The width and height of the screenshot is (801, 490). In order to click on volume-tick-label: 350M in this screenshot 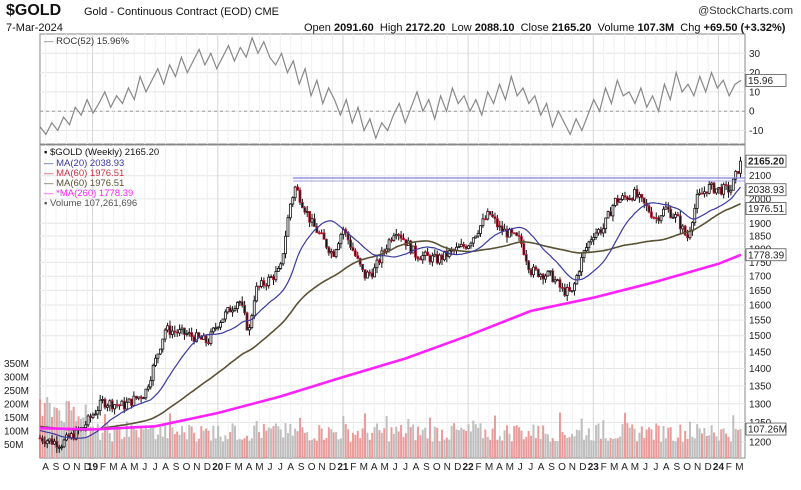, I will do `click(16, 364)`.